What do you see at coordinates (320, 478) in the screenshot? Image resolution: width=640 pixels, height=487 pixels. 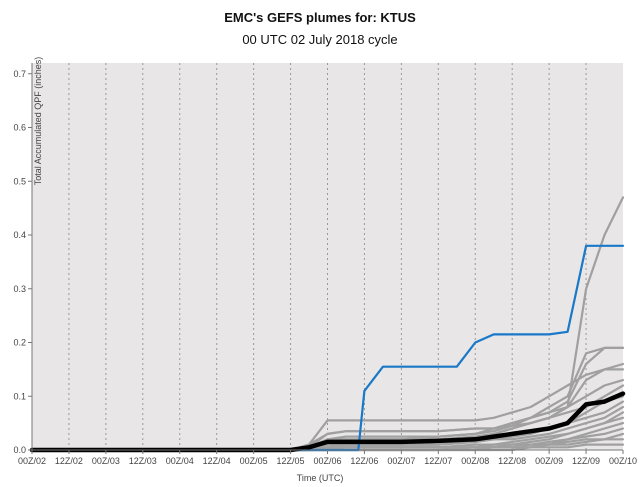 I see `x-axis-label: Time (UTC)` at bounding box center [320, 478].